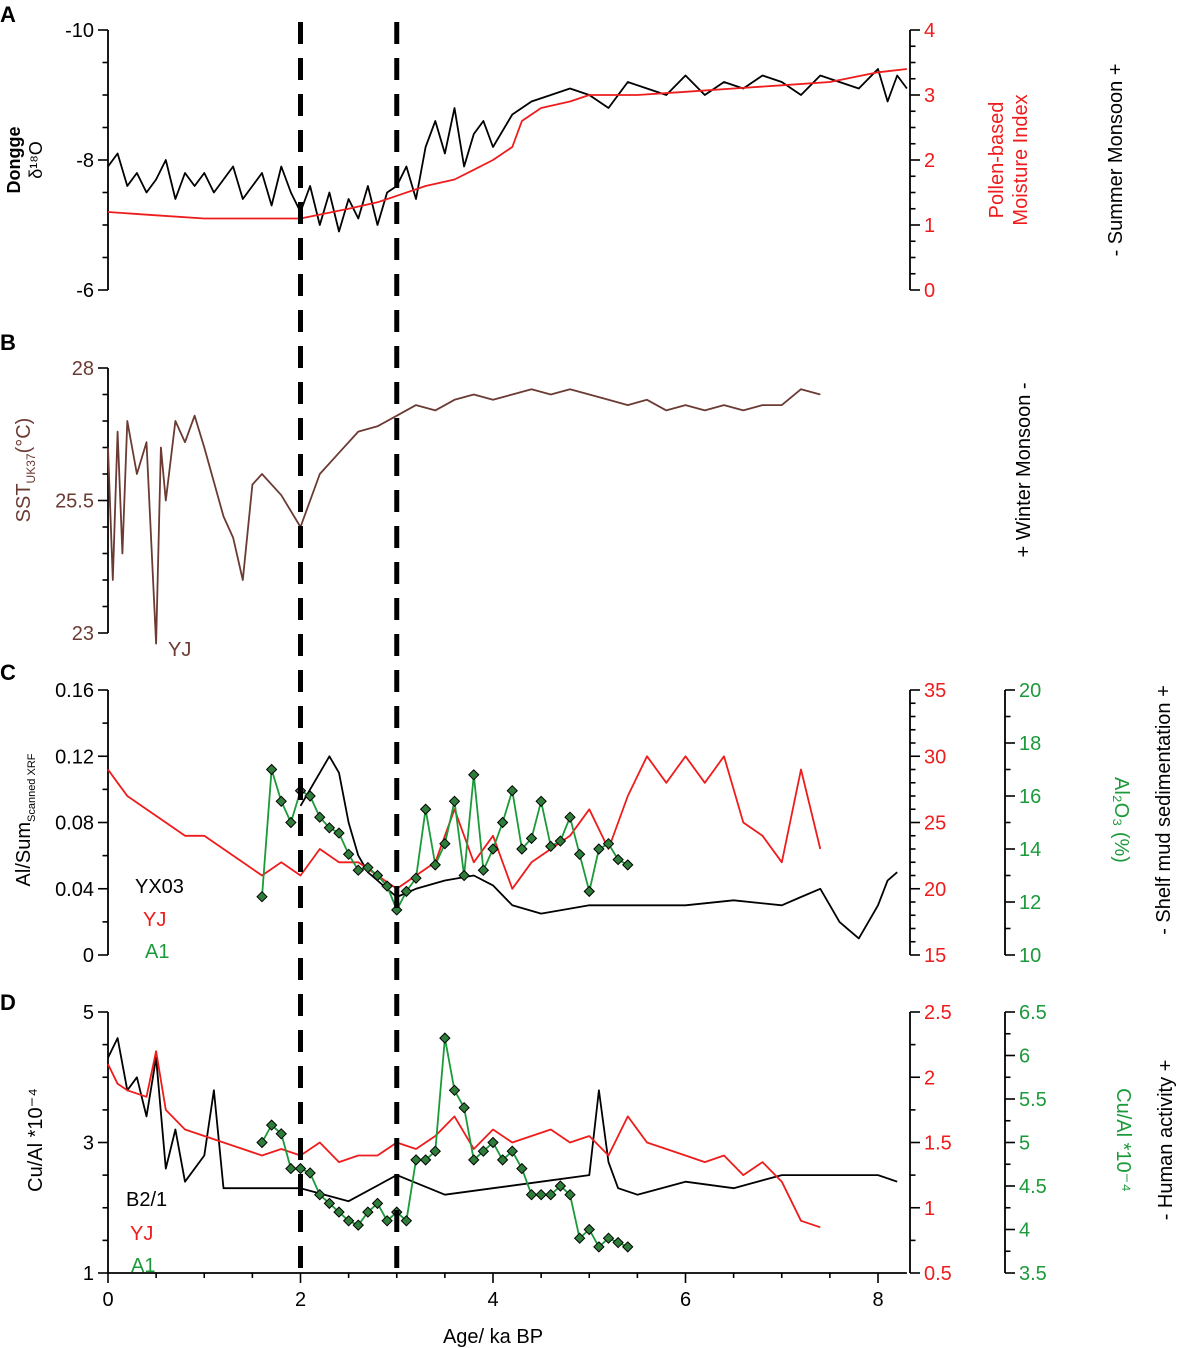  What do you see at coordinates (74, 757) in the screenshot?
I see `panel-c-left-axis-tick-label: 0.12` at bounding box center [74, 757].